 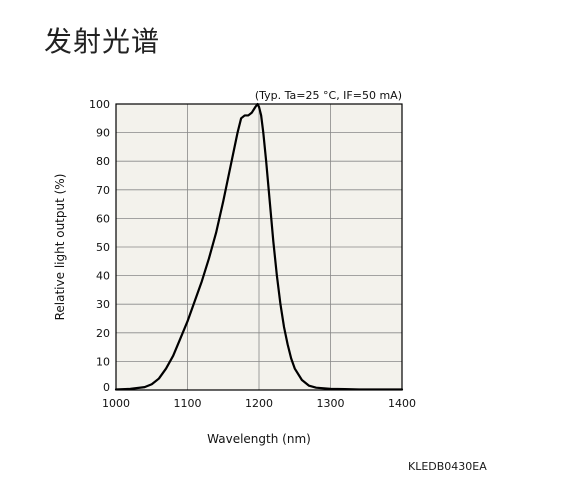 I want to click on y-tick-label: 60, so click(x=103, y=218).